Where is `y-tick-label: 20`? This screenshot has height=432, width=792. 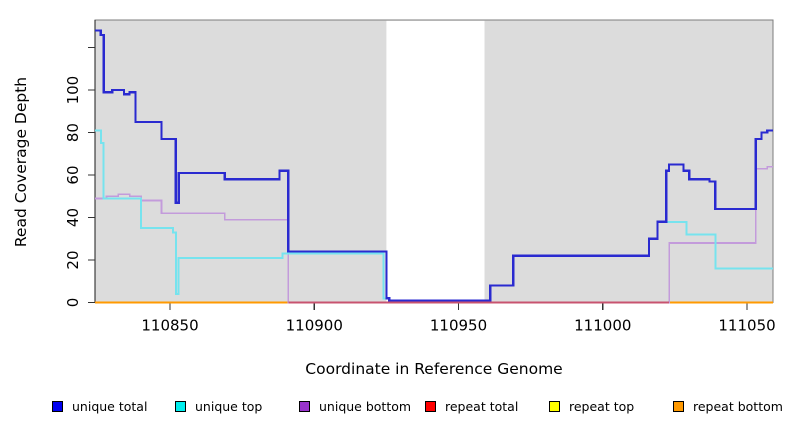 y-tick-label: 20 is located at coordinates (73, 259).